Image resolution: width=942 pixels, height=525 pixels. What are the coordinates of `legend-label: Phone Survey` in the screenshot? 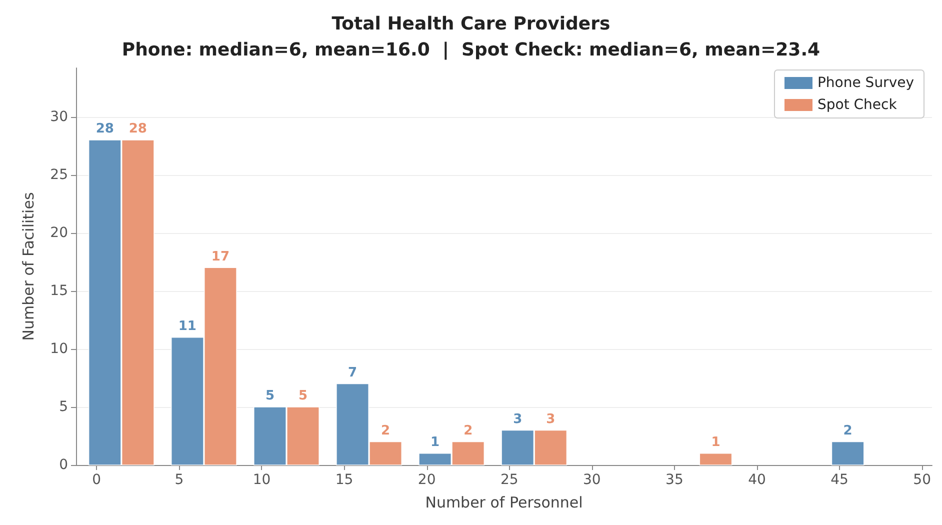 It's located at (865, 83).